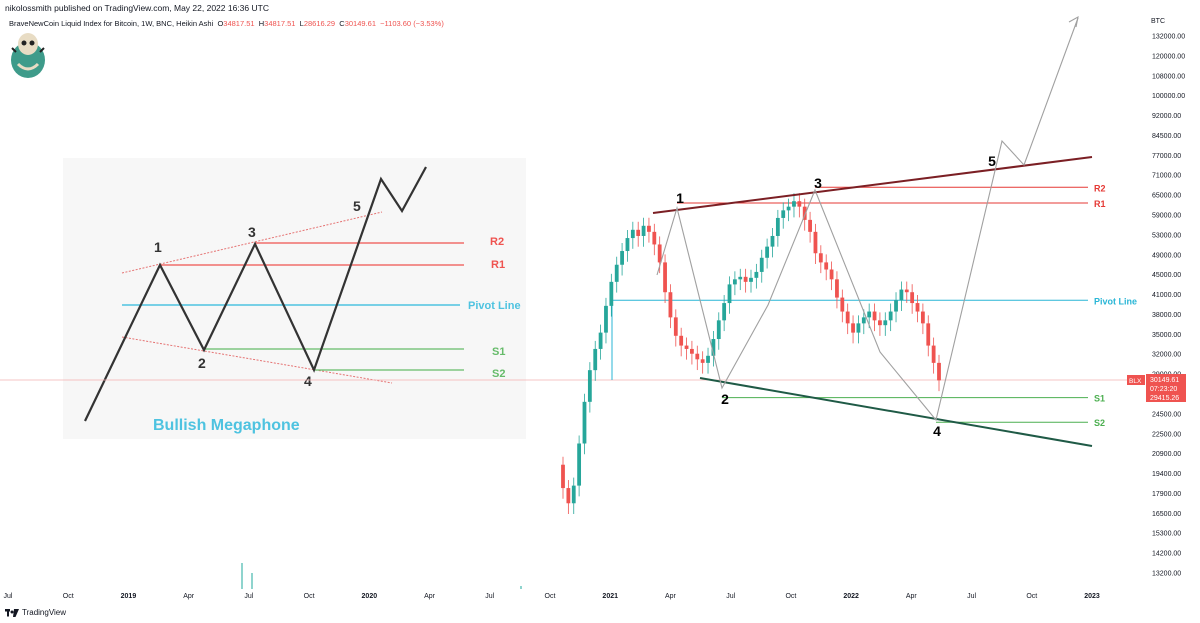  I want to click on ohlc-open: 34817.51, so click(239, 23).